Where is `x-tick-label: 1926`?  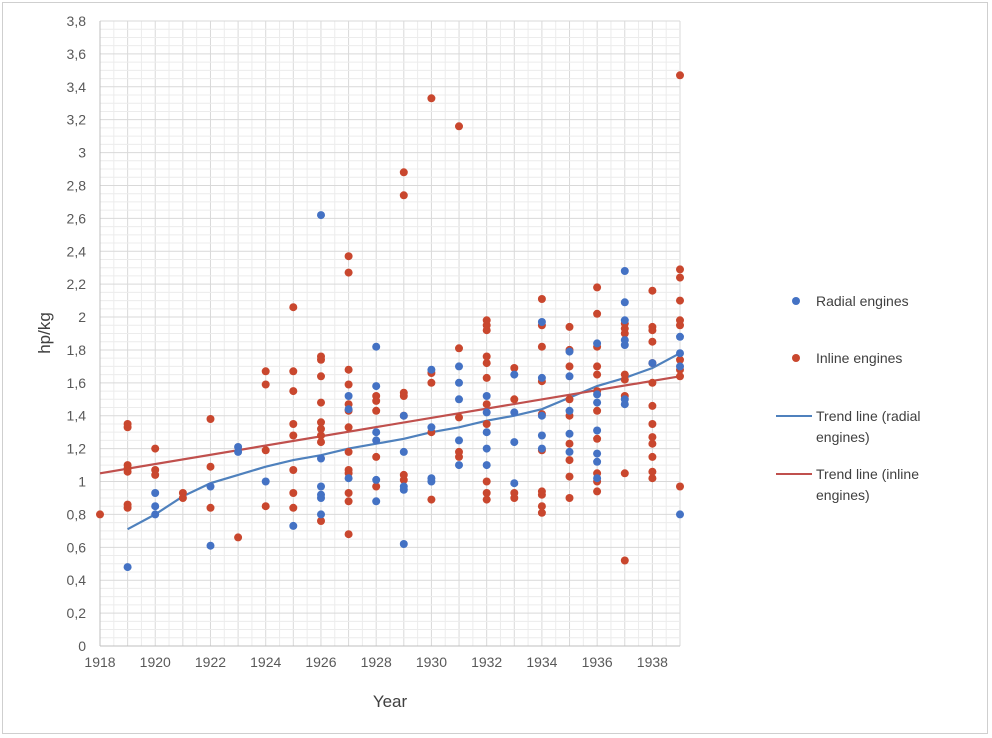 x-tick-label: 1926 is located at coordinates (320, 662).